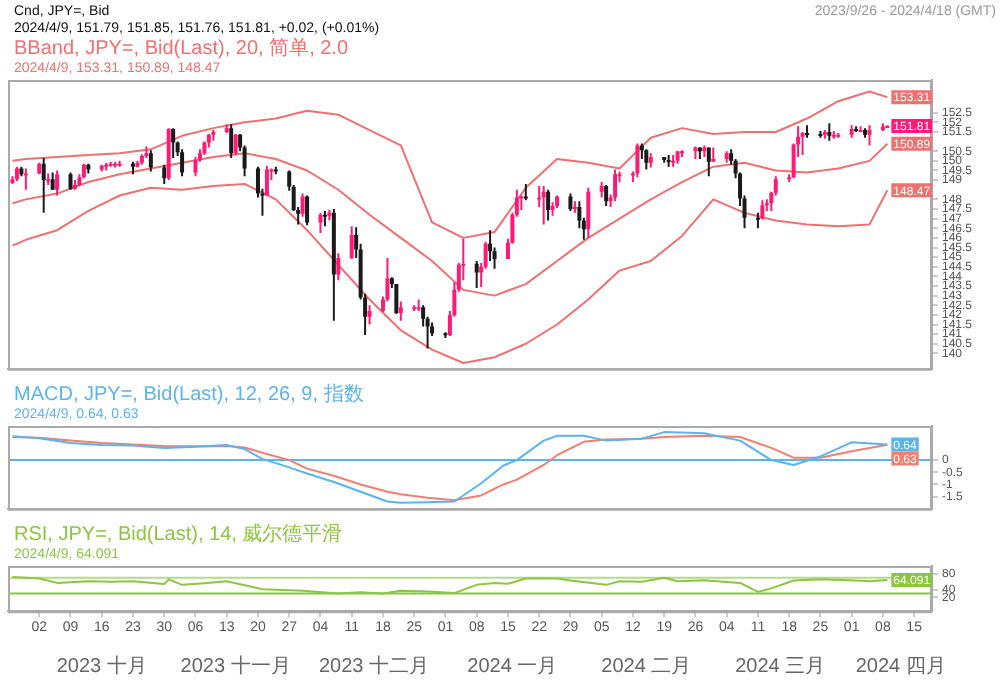 The height and width of the screenshot is (680, 1000). I want to click on x2-tick-label: 2024 四月, so click(900, 666).